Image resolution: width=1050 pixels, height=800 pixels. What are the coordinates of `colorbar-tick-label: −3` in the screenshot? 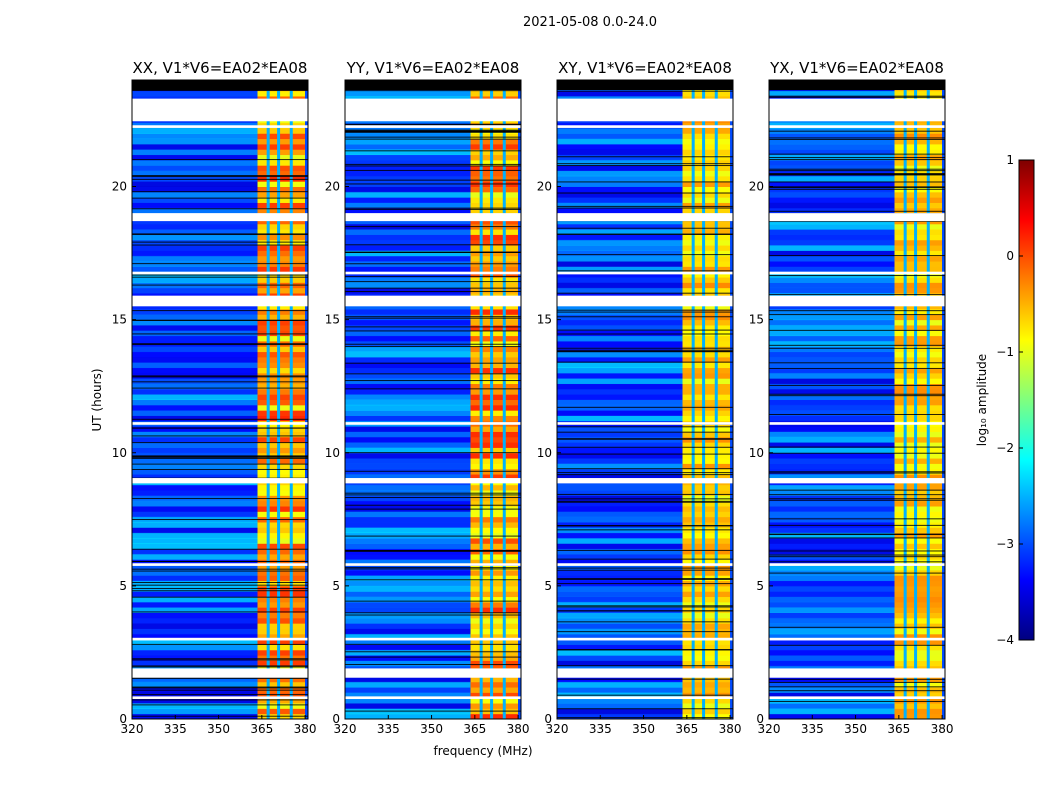 It's located at (1005, 544).